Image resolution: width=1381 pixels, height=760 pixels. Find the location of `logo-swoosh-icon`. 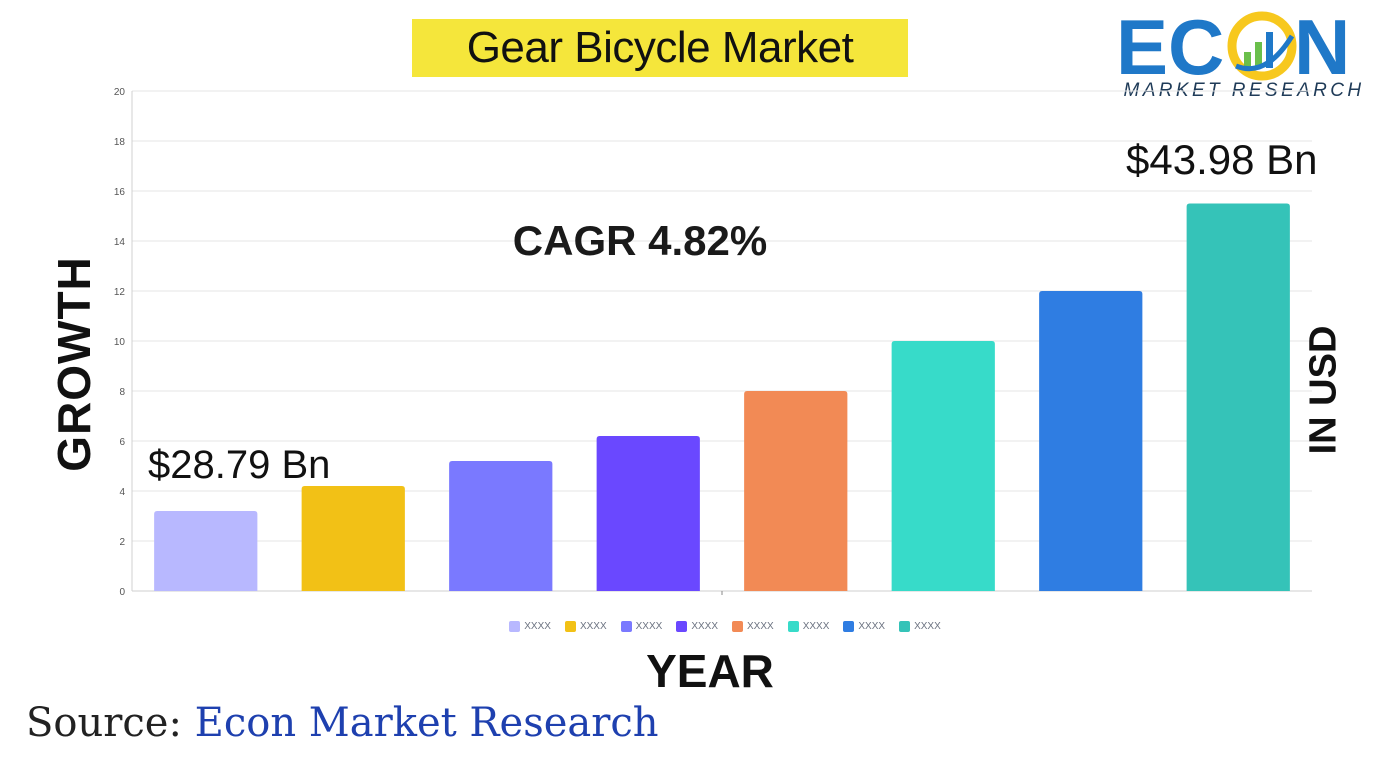

logo-swoosh-icon is located at coordinates (1265, 53).